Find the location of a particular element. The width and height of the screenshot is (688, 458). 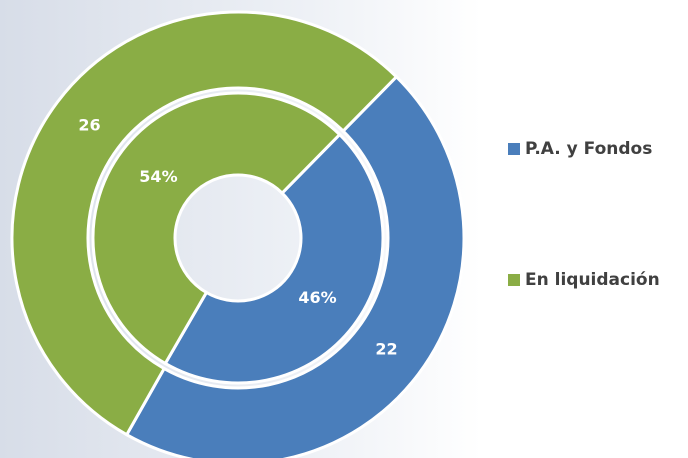

data-label: 46% is located at coordinates (317, 297).